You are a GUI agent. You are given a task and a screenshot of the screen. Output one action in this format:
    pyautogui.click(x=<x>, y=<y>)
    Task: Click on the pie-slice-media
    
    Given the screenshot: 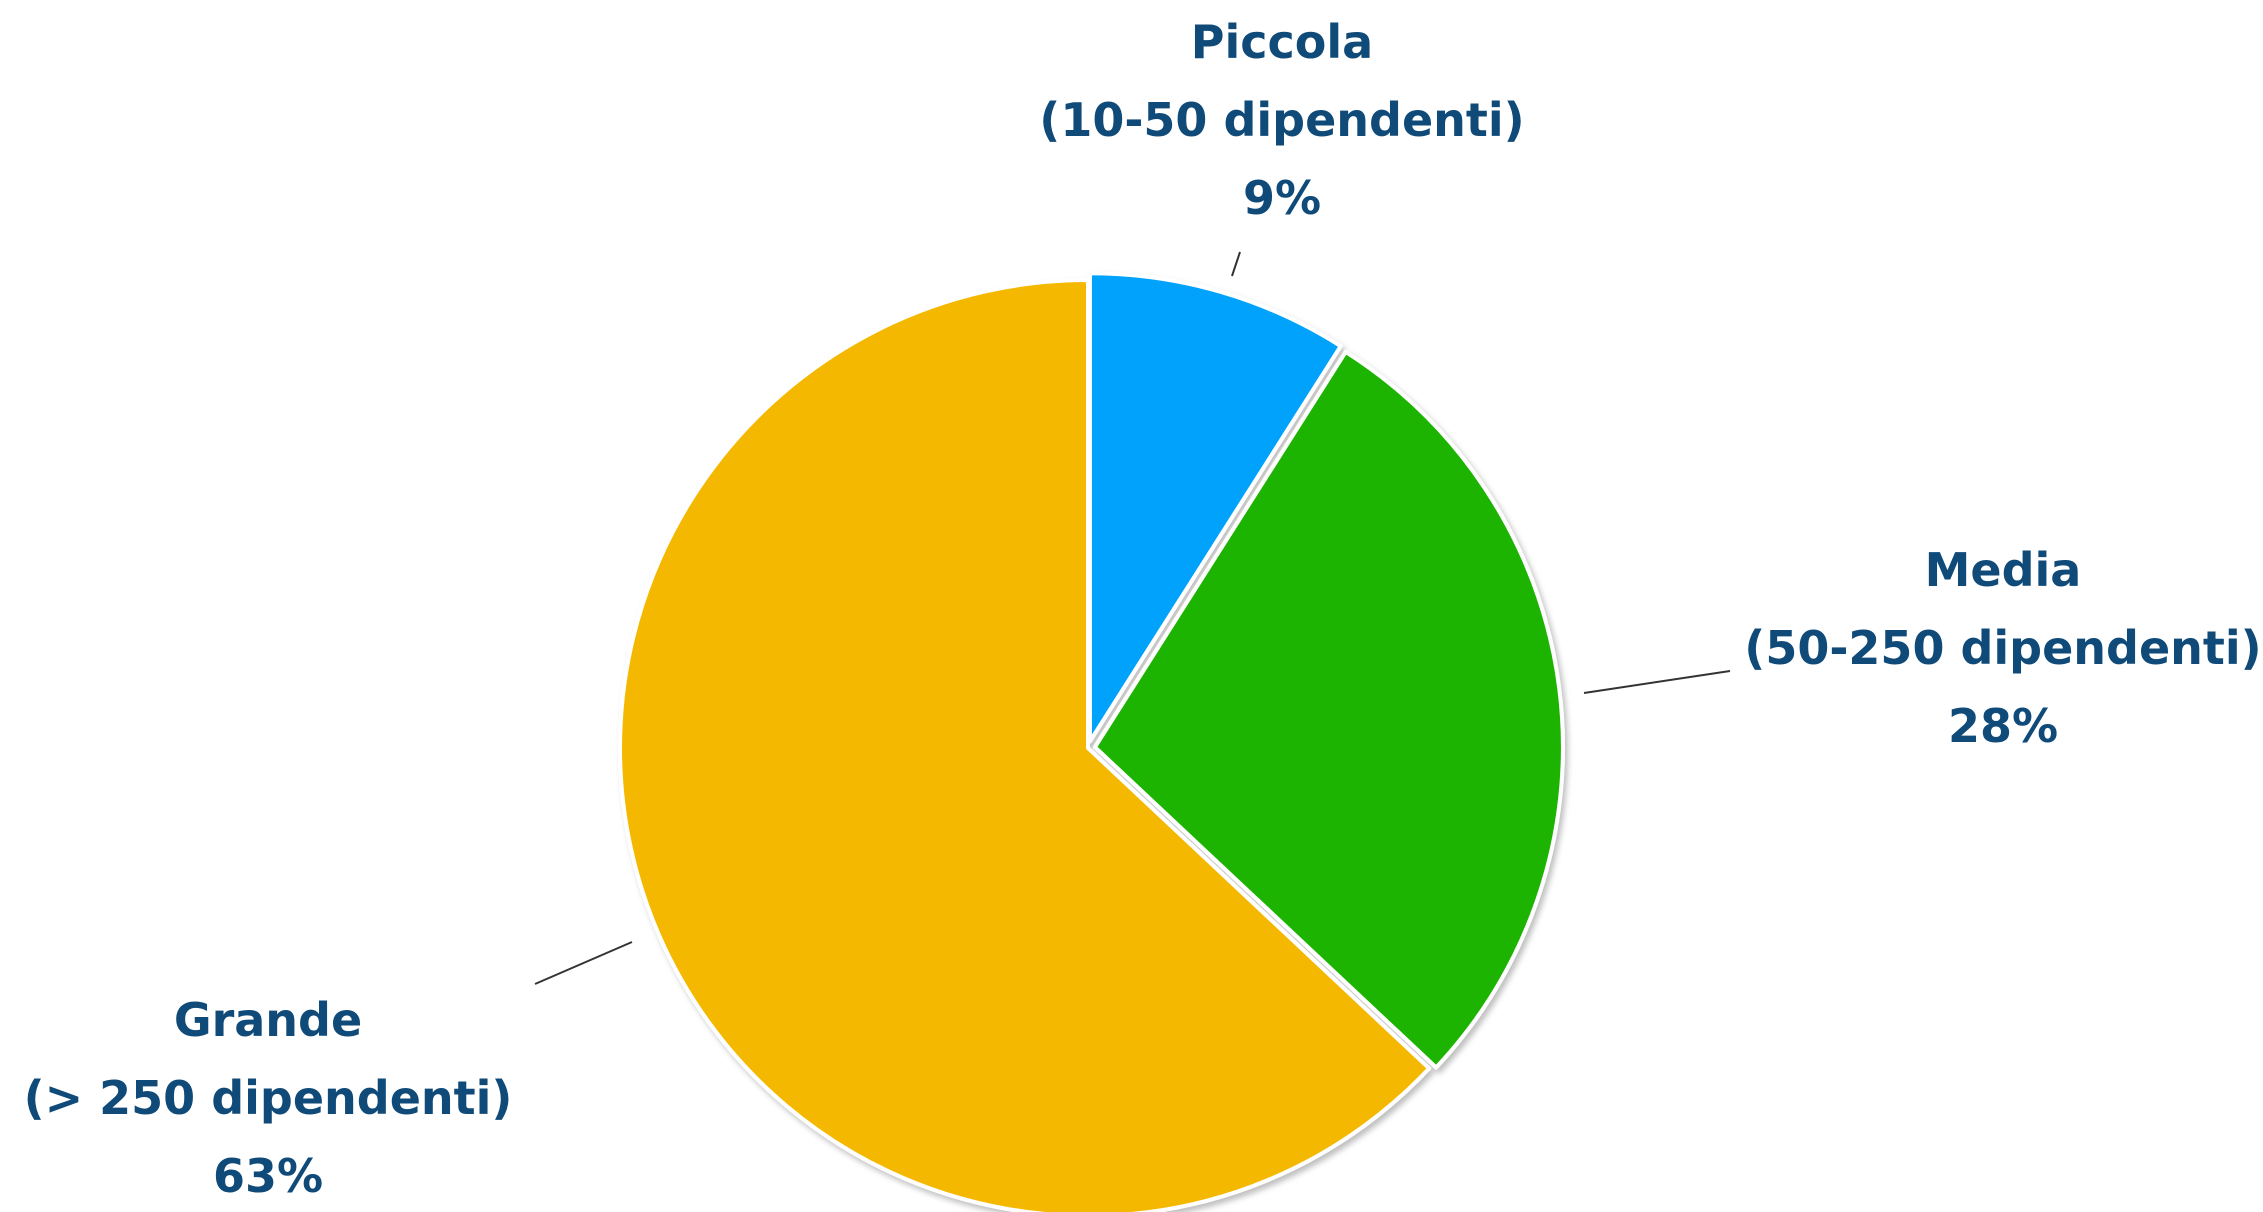 What is the action you would take?
    pyautogui.click(x=1328, y=709)
    